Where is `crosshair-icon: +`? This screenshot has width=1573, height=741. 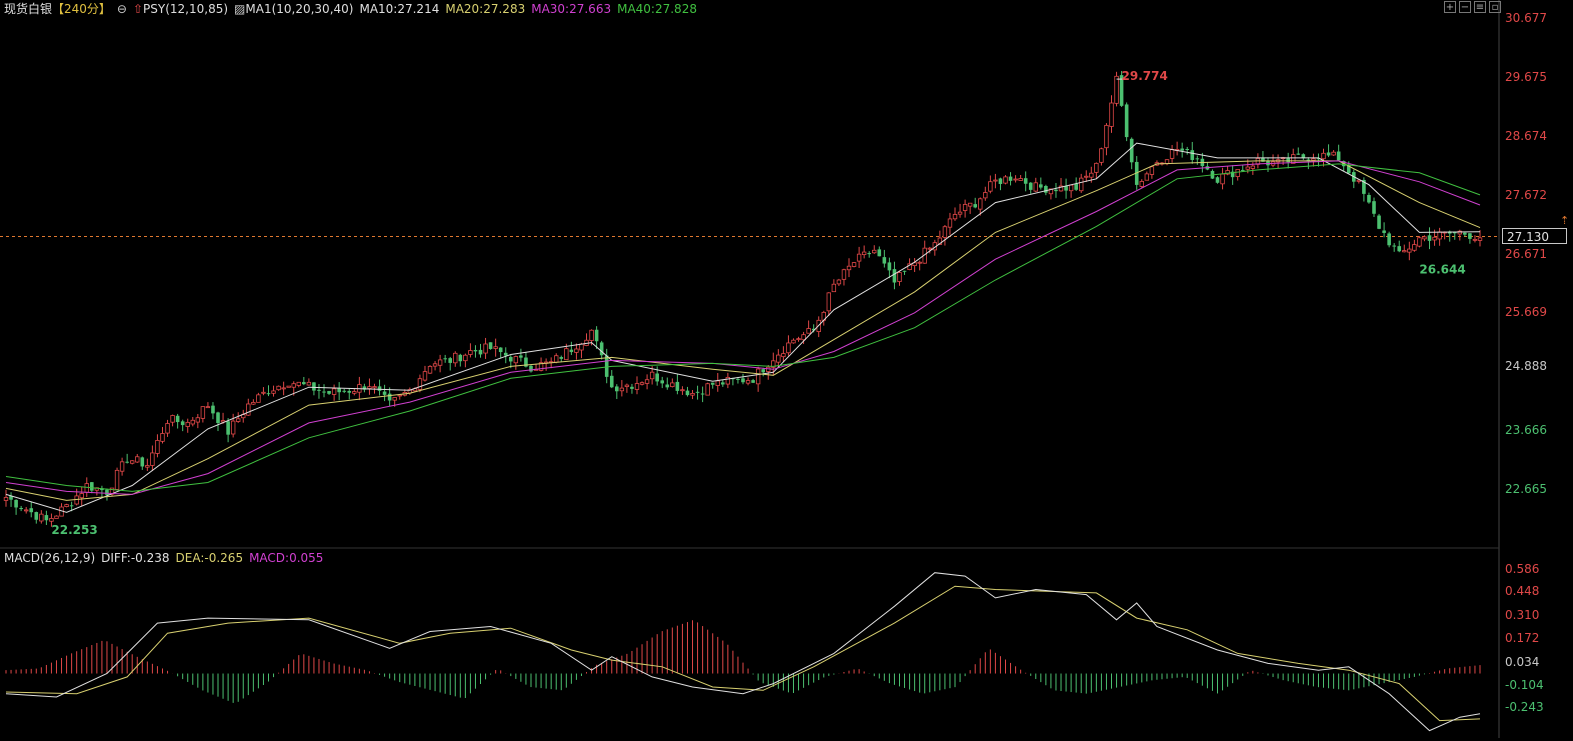 crosshair-icon: + is located at coordinates (1450, 7).